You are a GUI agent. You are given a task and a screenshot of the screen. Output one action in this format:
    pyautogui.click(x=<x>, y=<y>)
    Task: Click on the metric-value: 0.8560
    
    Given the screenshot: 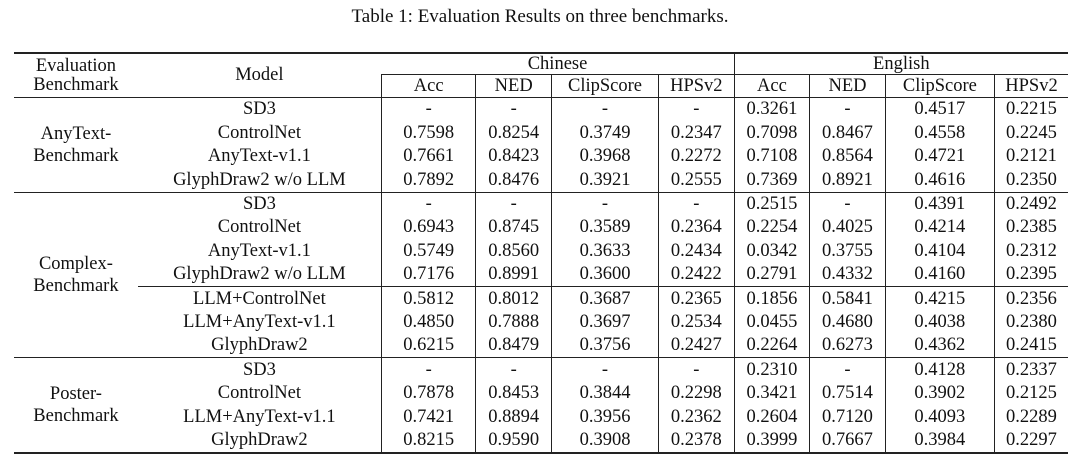 What is the action you would take?
    pyautogui.click(x=513, y=251)
    